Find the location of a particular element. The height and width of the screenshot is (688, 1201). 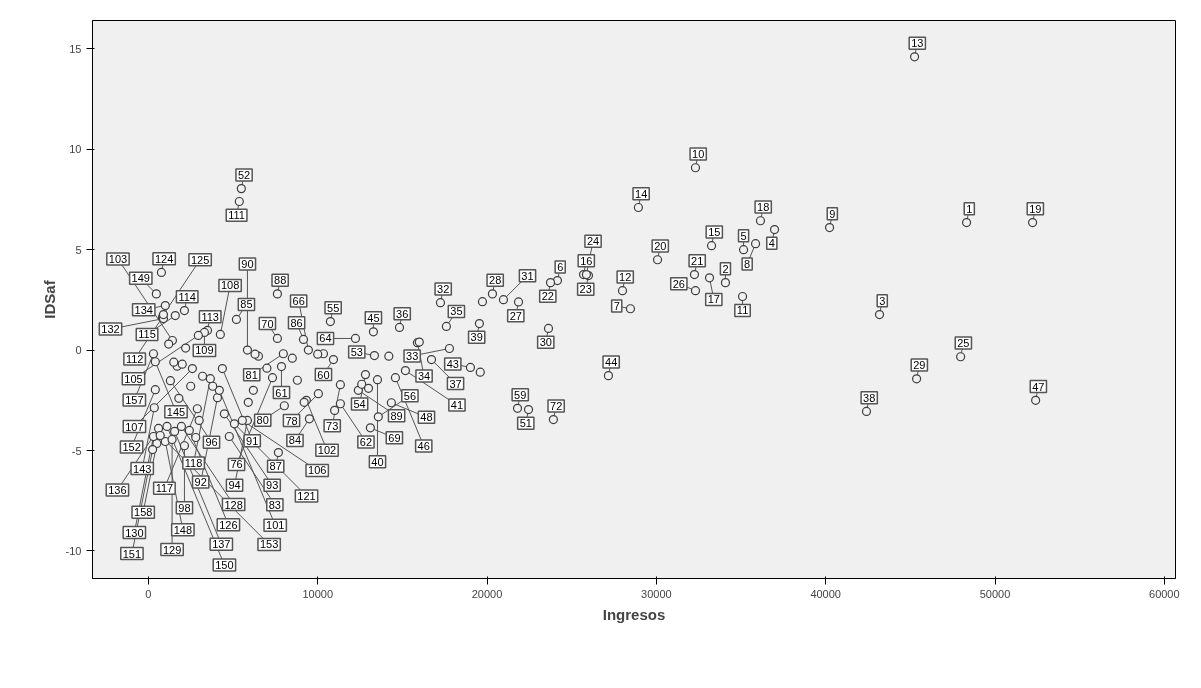

annotation: 76 is located at coordinates (236, 464).